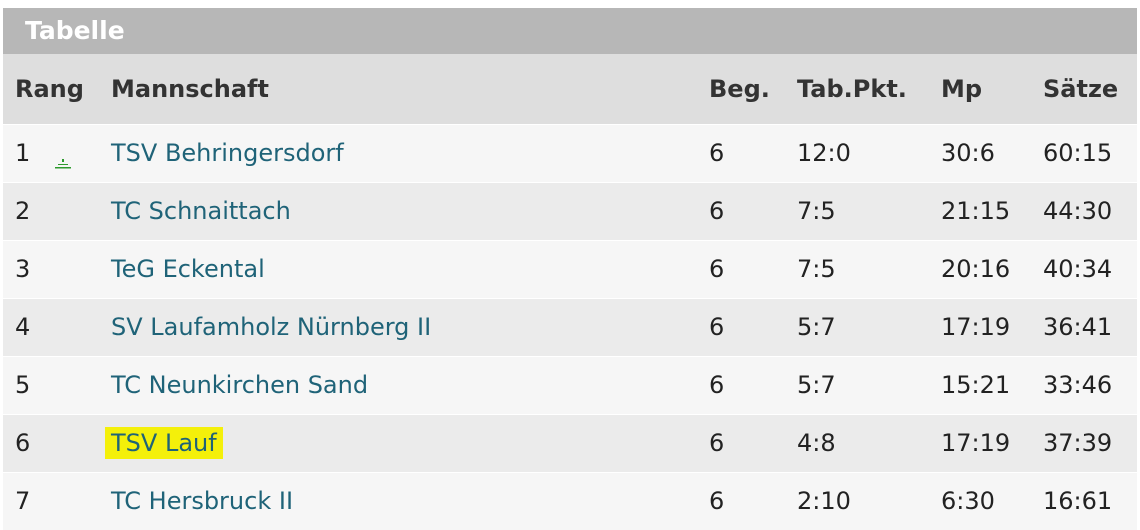 This screenshot has height=530, width=1140. Describe the element at coordinates (188, 269) in the screenshot. I see `team-link: TeG Eckental` at that location.